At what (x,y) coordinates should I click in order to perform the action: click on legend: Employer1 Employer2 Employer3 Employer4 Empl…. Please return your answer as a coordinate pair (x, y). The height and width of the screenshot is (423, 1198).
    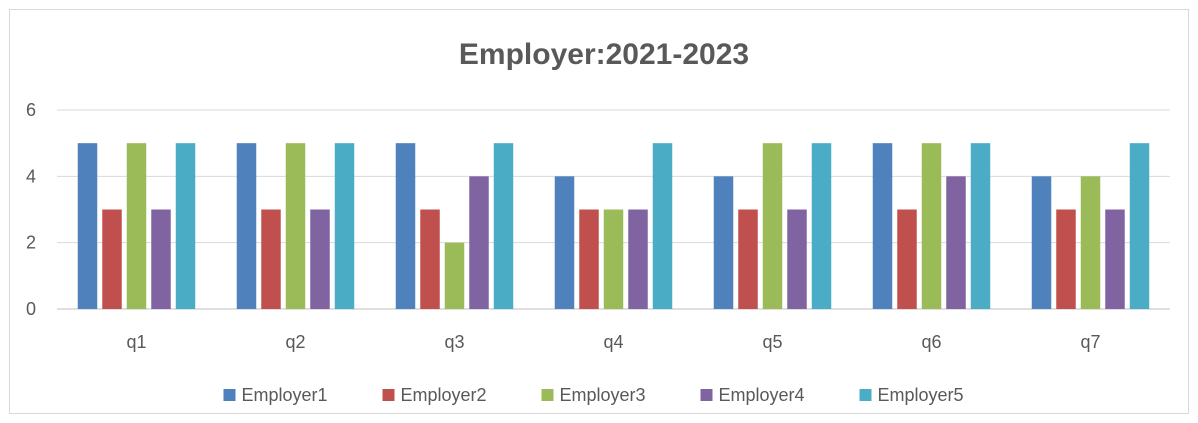
    Looking at the image, I should click on (593, 395).